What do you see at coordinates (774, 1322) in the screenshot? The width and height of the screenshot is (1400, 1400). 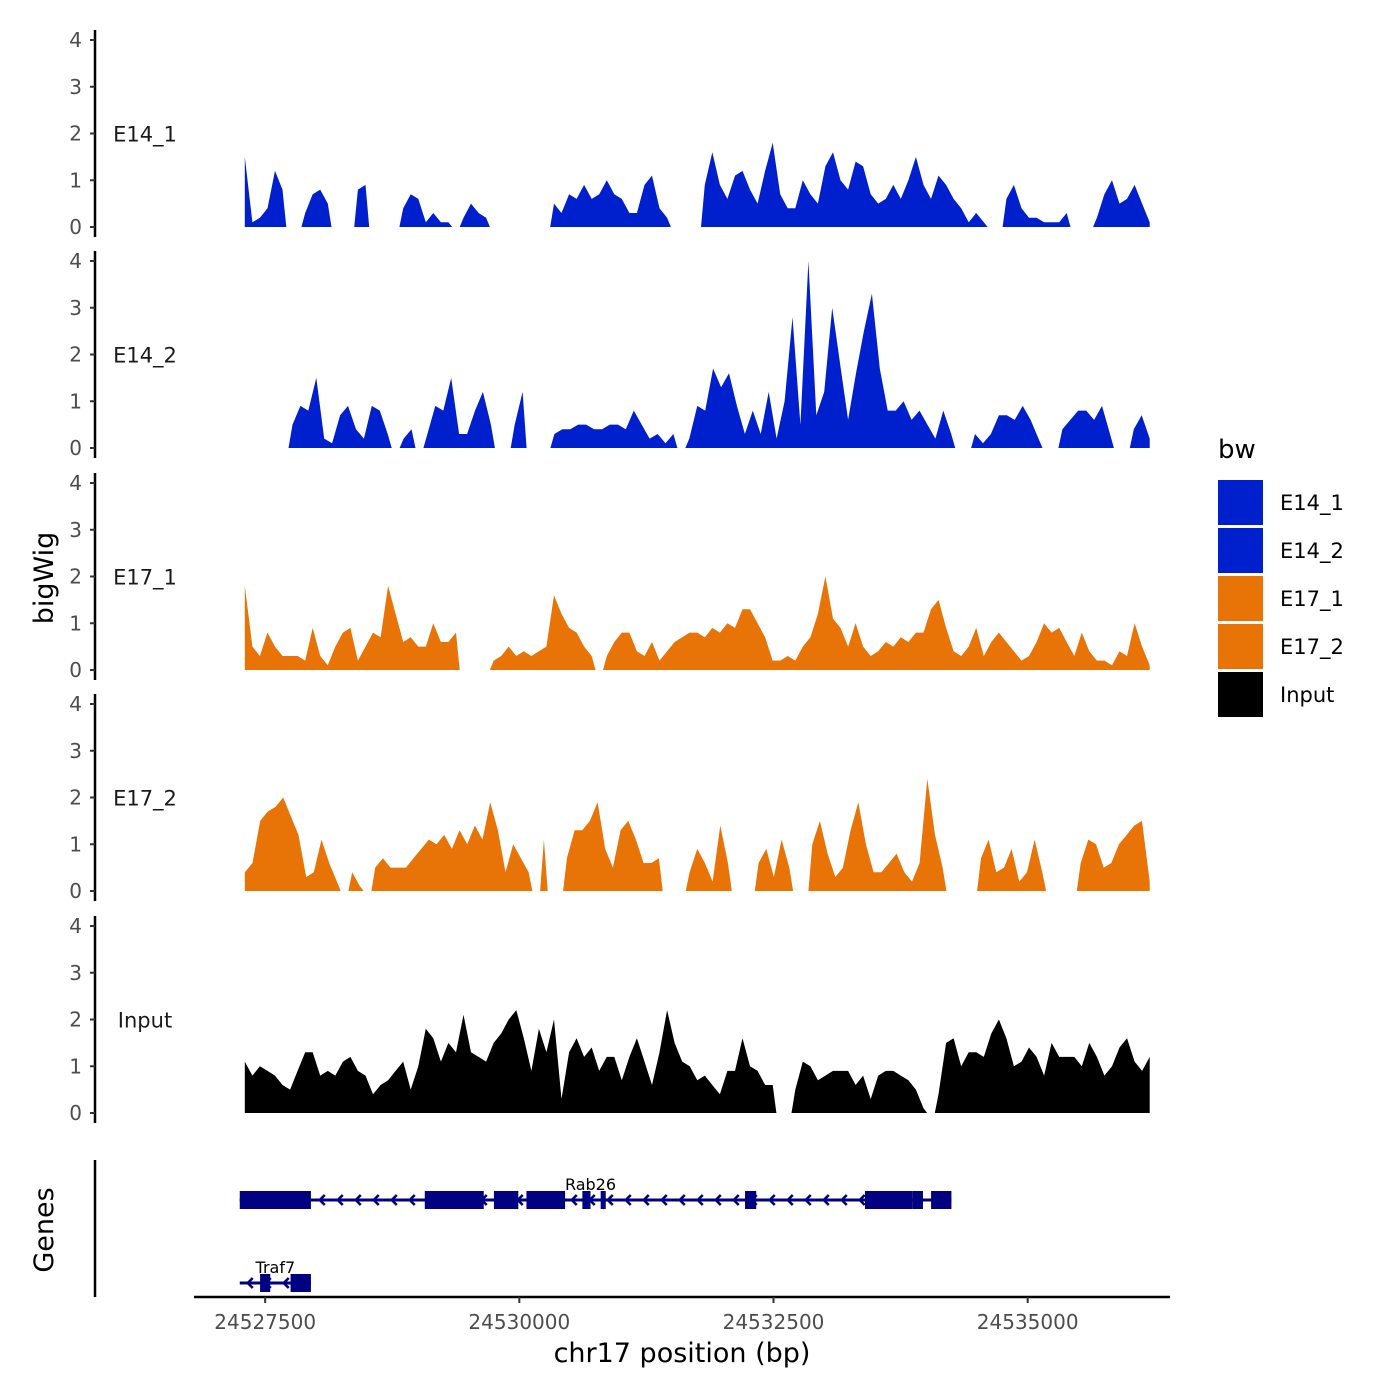 I see `x-tick-label: 24532500` at bounding box center [774, 1322].